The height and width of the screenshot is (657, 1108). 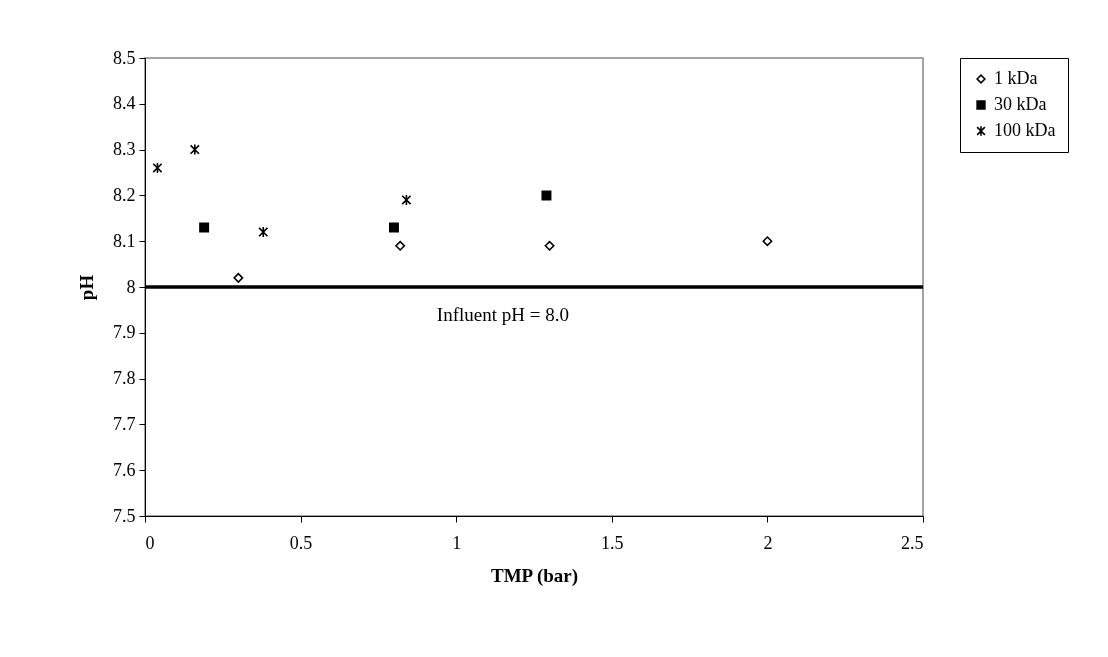 I want to click on y-tick-label: 8.3, so click(x=124, y=149).